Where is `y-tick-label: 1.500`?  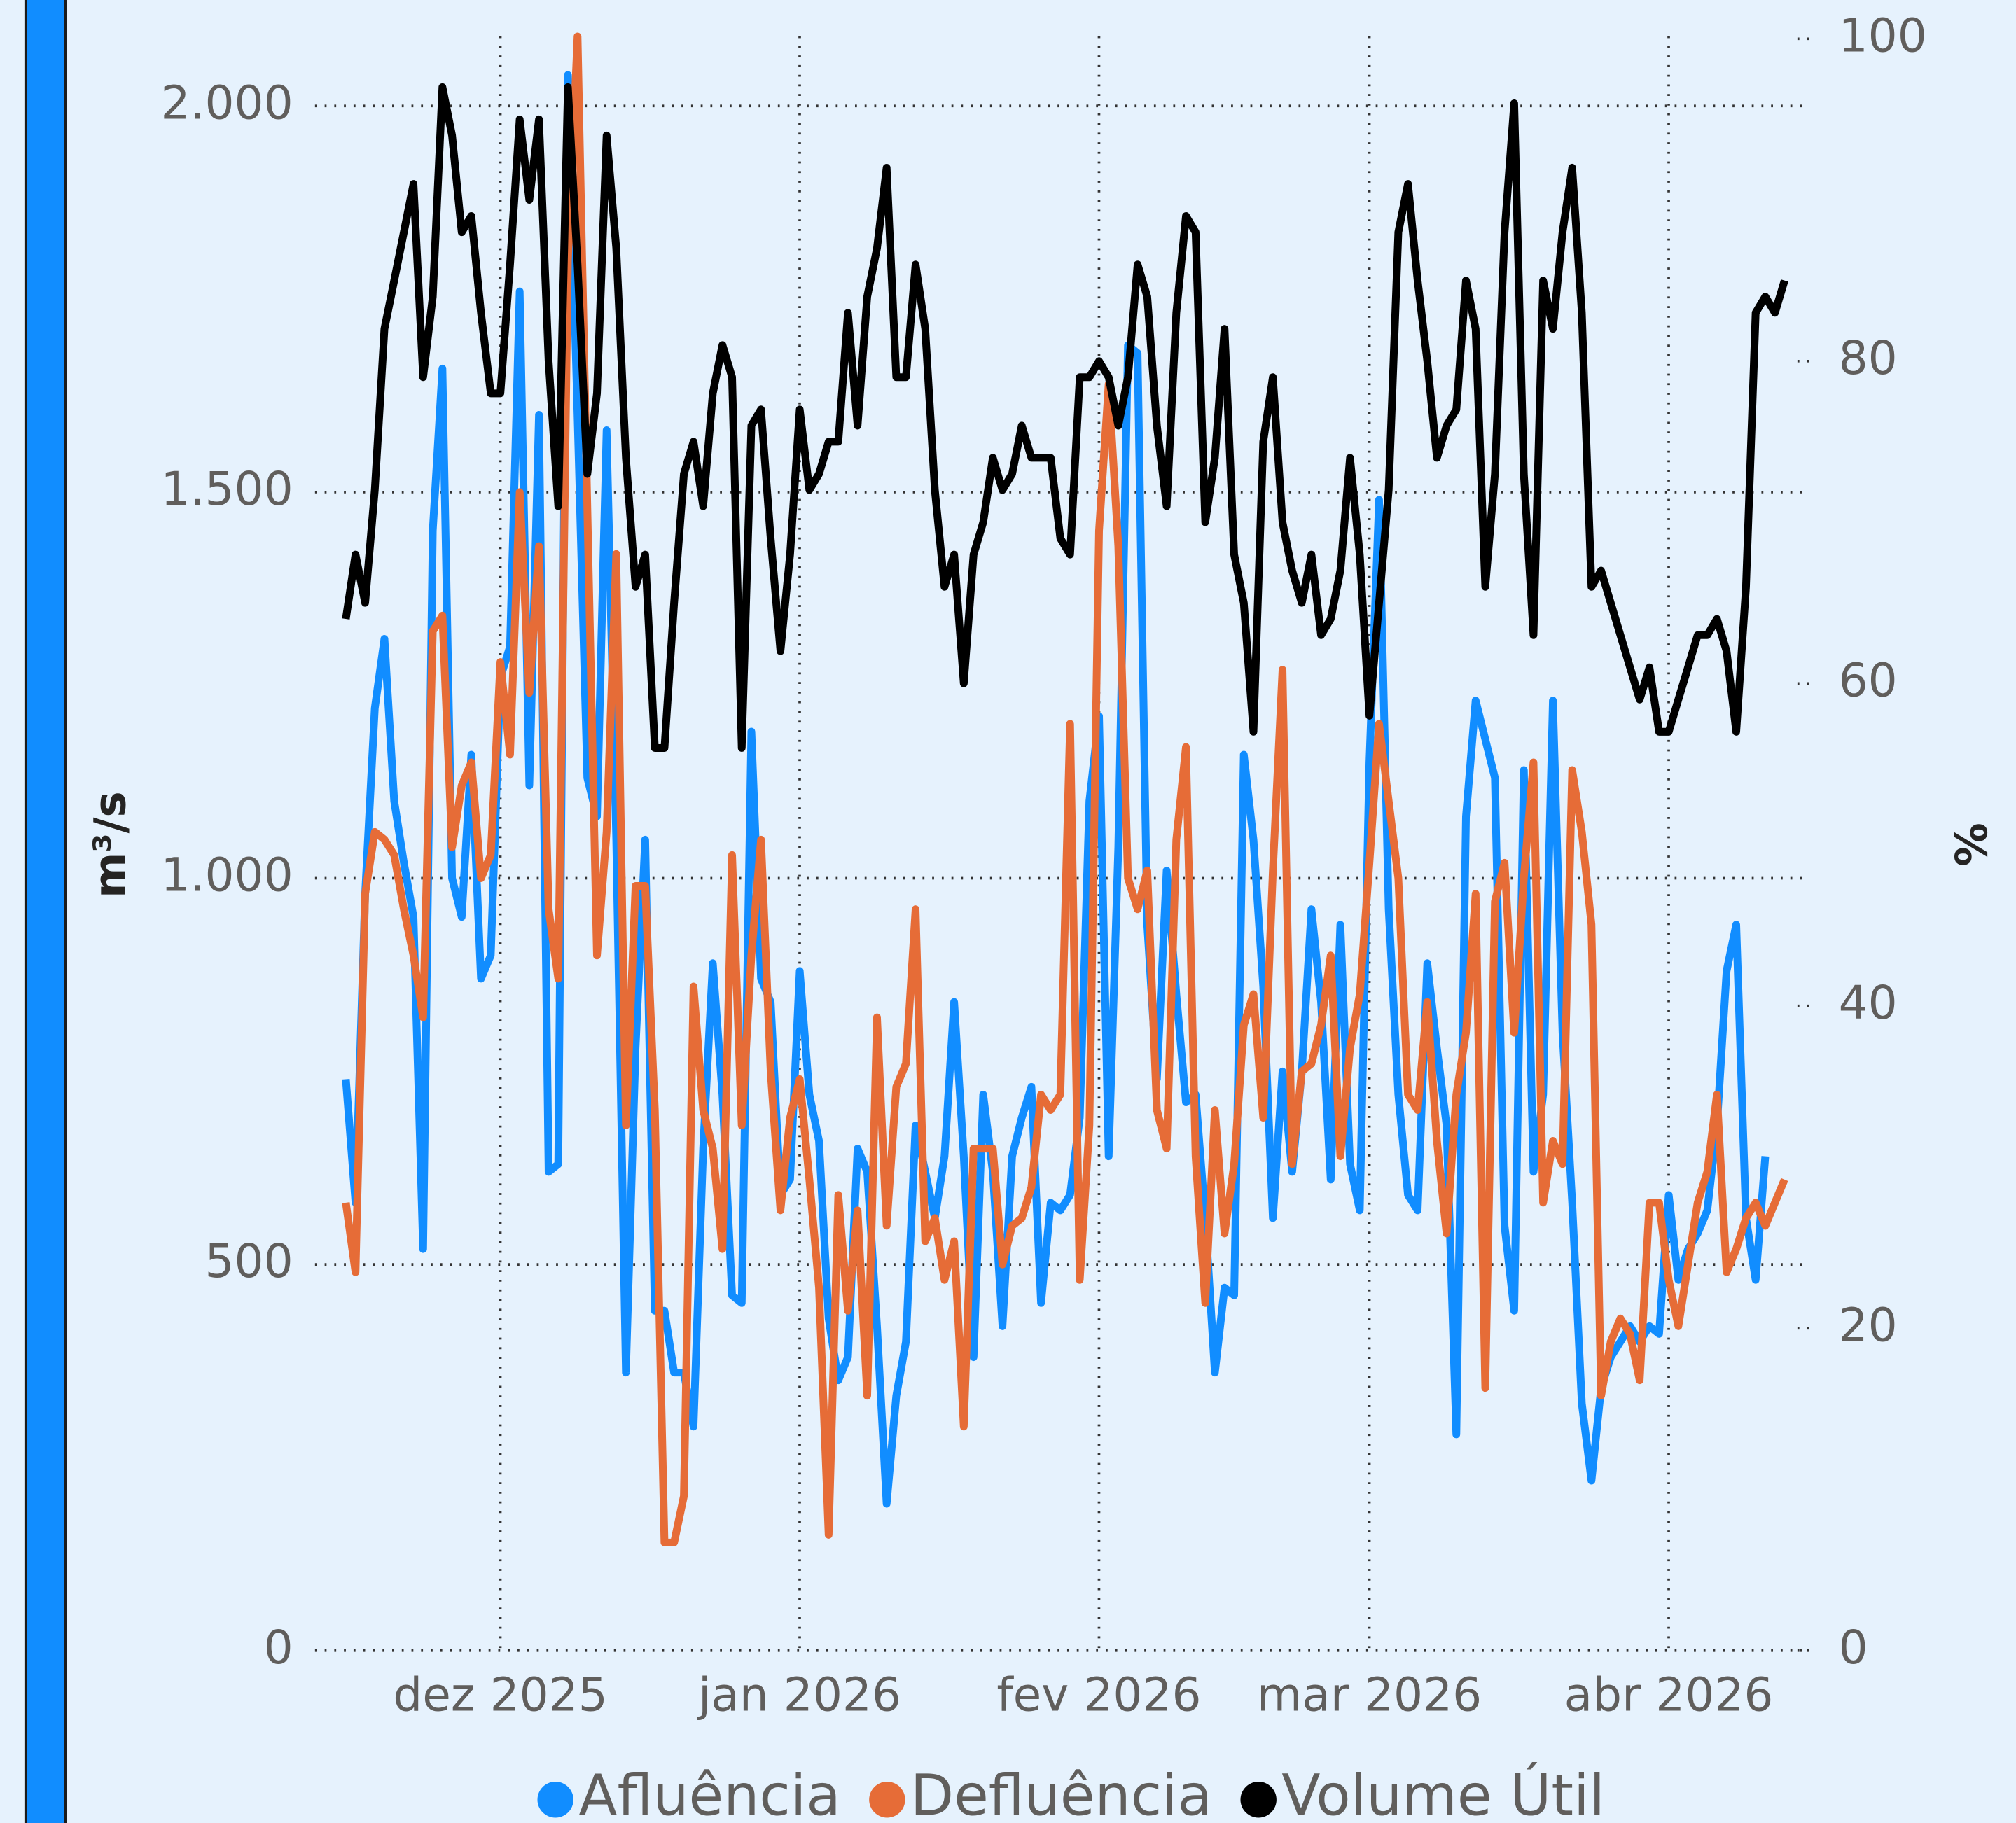
y-tick-label: 1.500 is located at coordinates (226, 489).